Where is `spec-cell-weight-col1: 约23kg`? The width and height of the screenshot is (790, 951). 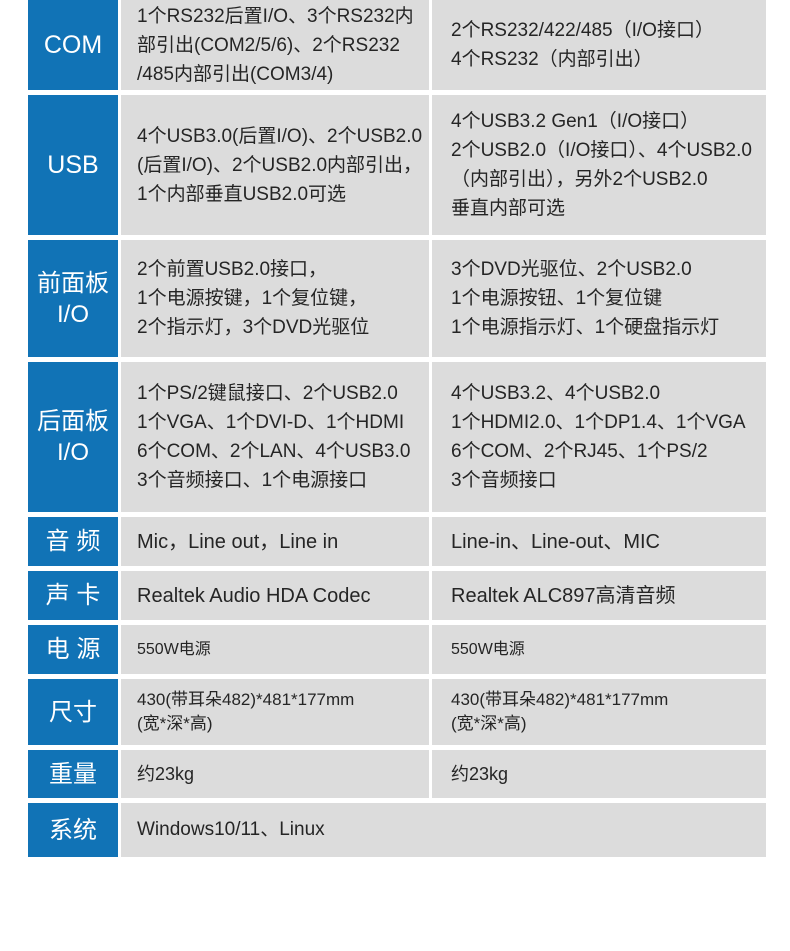 spec-cell-weight-col1: 约23kg is located at coordinates (275, 774).